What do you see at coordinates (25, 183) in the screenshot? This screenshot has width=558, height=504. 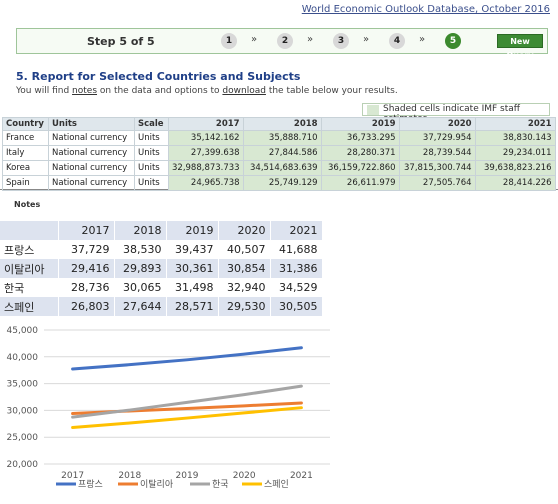 I see `country-cell: Spain` at bounding box center [25, 183].